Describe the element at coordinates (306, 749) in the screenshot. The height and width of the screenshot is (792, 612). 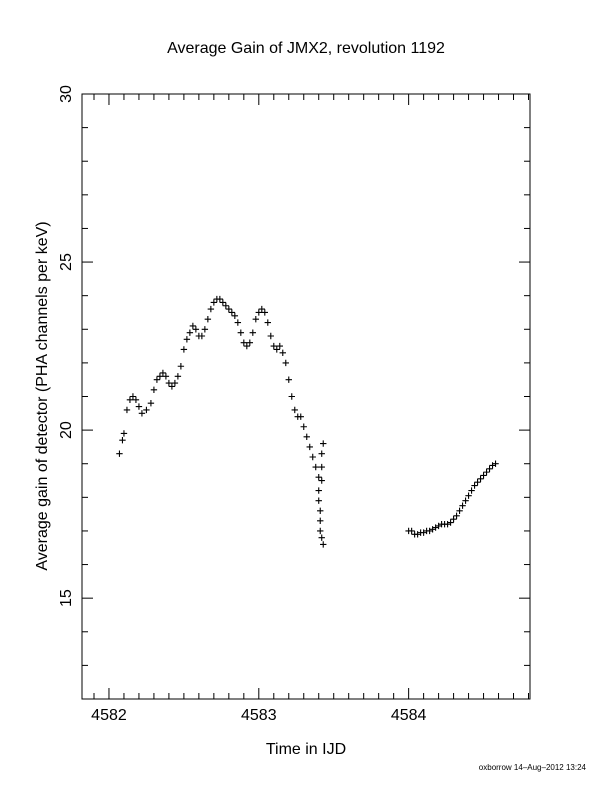
I see `x-axis-label: Time in IJD` at that location.